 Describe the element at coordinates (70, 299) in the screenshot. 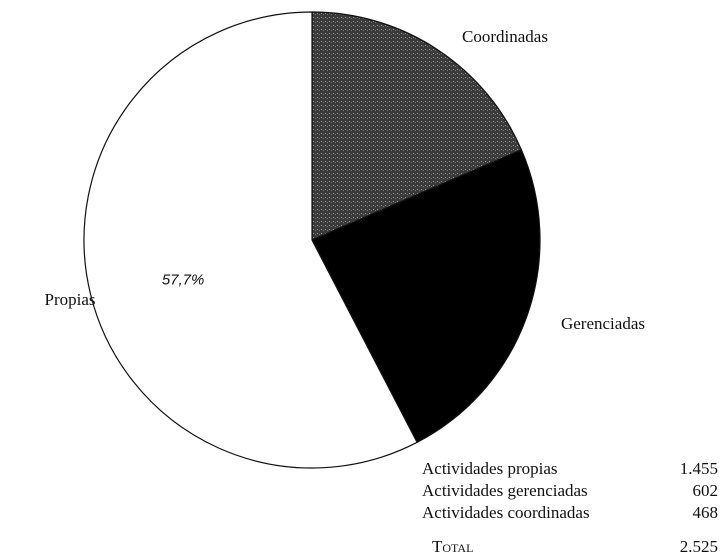

I see `slice-label: Propias` at that location.